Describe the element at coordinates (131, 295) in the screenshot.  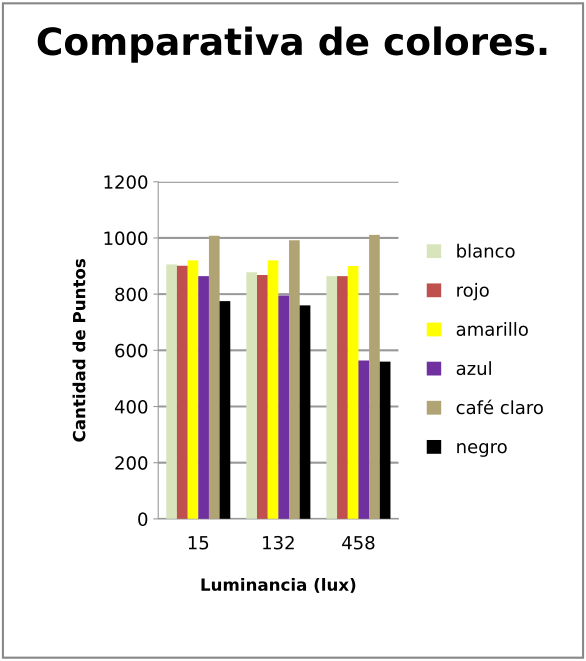
I see `y-tick-label: 800` at that location.